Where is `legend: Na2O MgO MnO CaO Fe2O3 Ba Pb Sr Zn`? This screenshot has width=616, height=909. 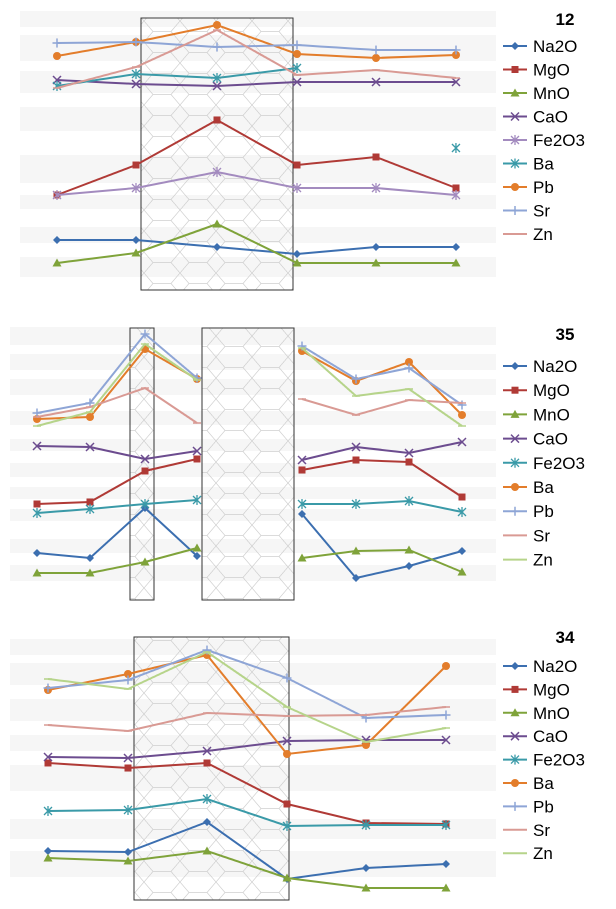
legend: Na2O MgO MnO CaO Fe2O3 Ba Pb Sr Zn is located at coordinates (544, 760).